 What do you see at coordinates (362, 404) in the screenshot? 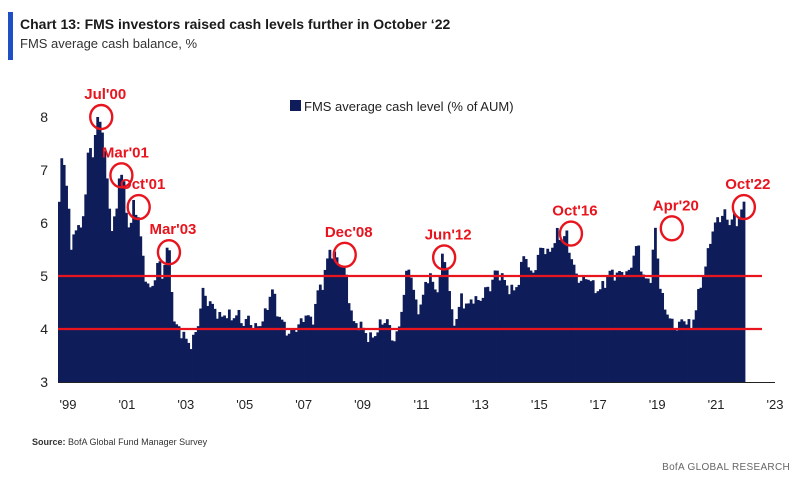
I see `x-tick-label: '09` at bounding box center [362, 404].